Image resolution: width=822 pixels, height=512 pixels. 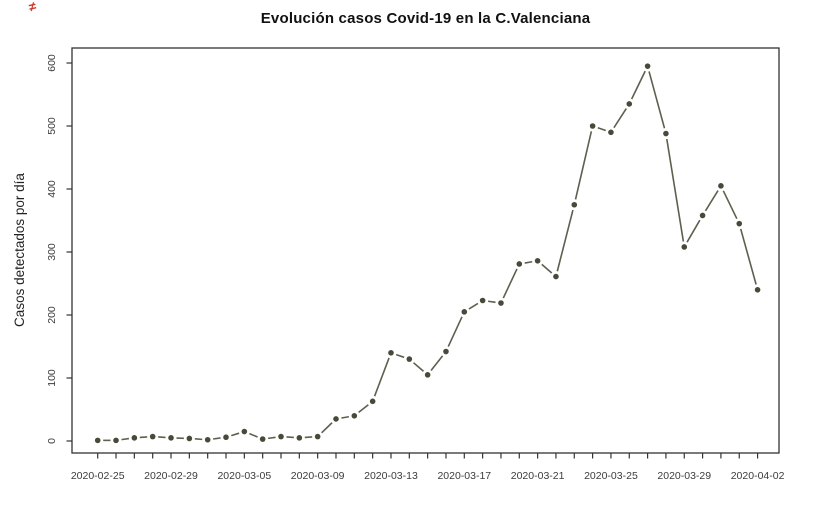 What do you see at coordinates (52, 189) in the screenshot?
I see `y-tick-label: 400` at bounding box center [52, 189].